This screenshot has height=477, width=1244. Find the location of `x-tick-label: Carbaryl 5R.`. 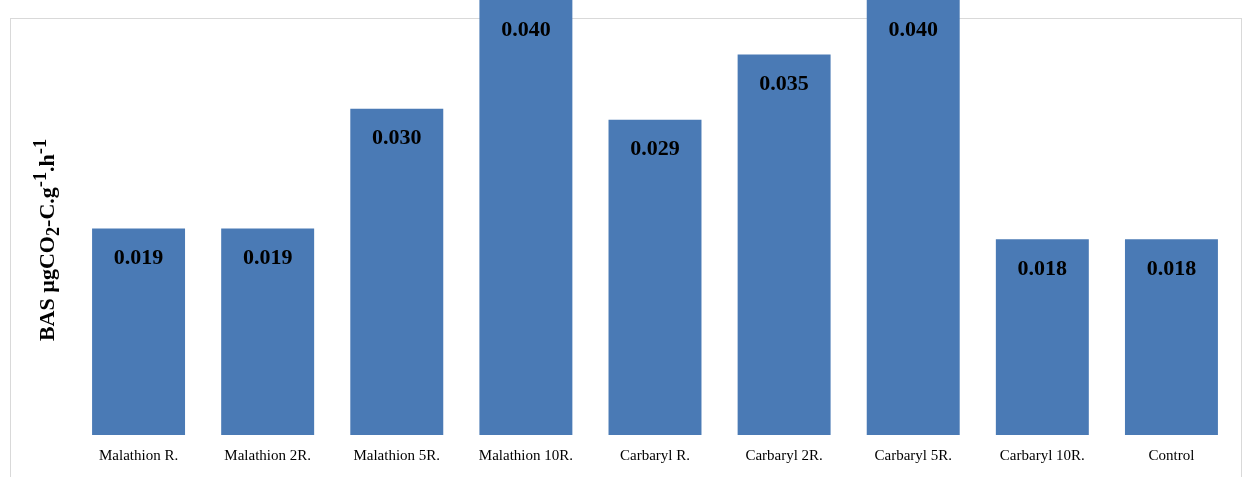

x-tick-label: Carbaryl 5R. is located at coordinates (913, 454).